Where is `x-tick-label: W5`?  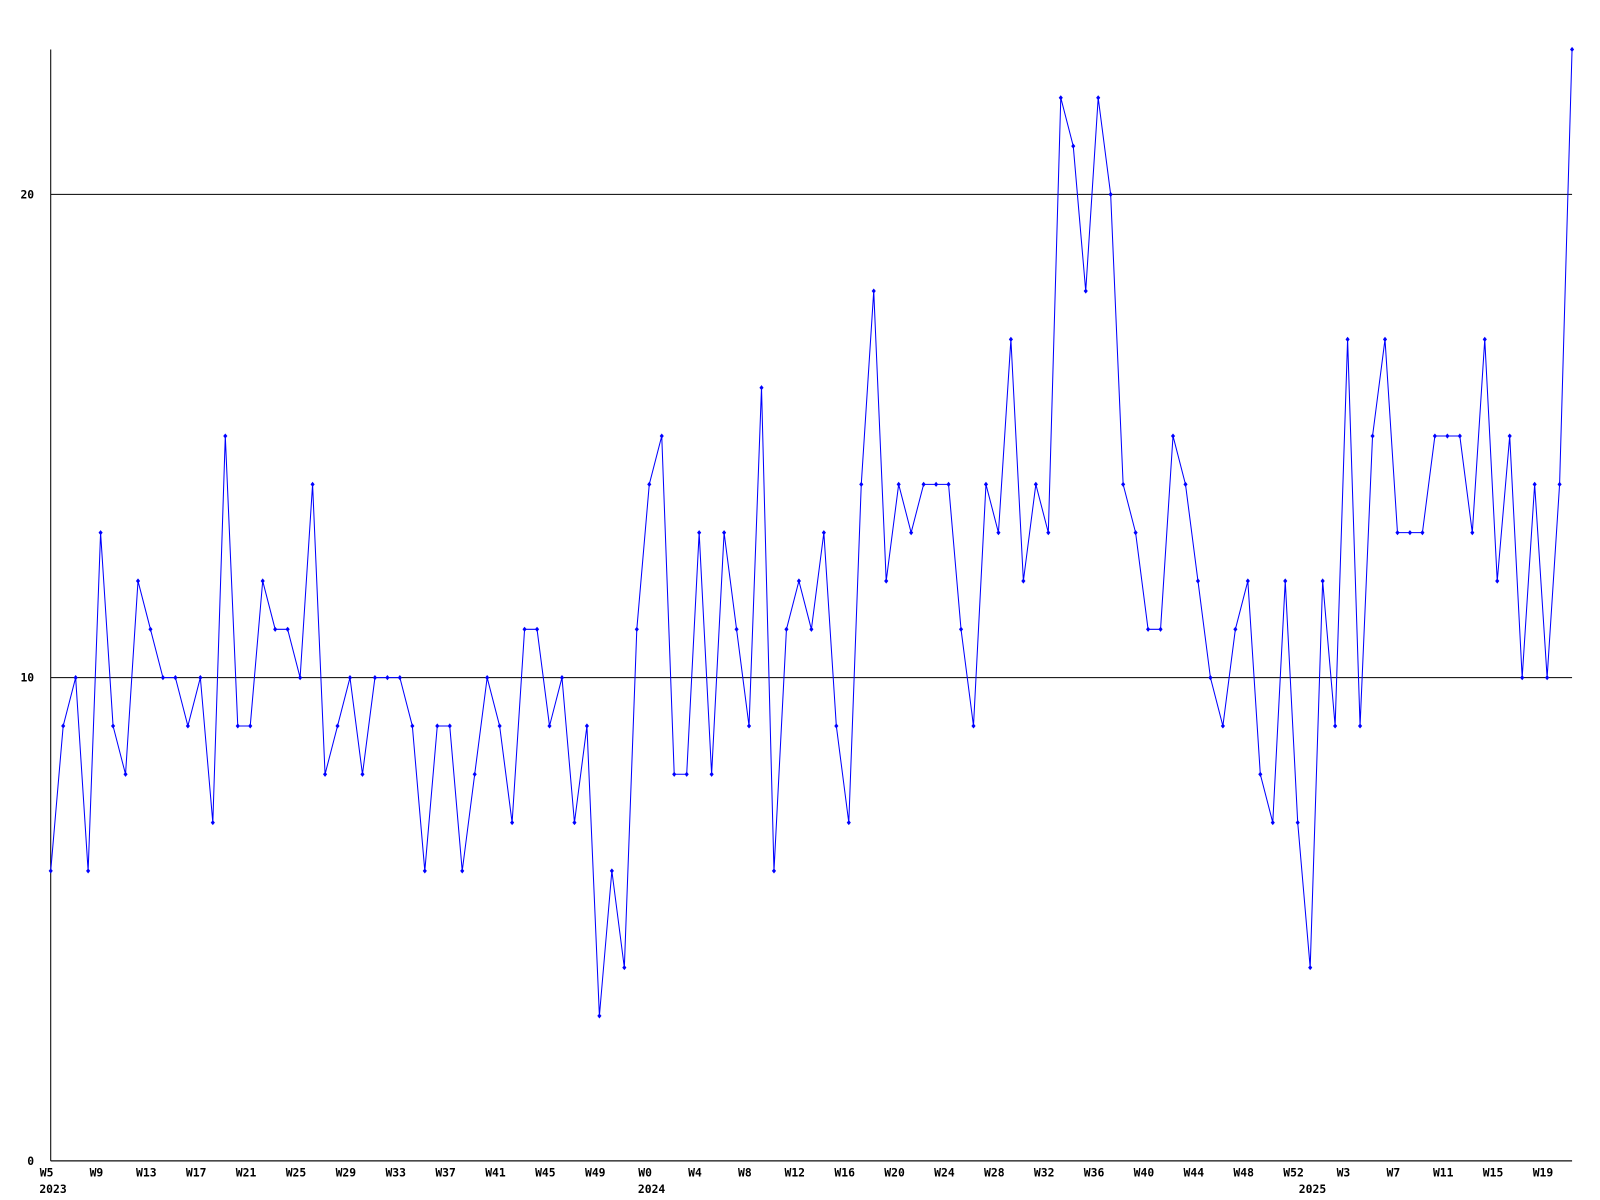 x-tick-label: W5 is located at coordinates (47, 1172).